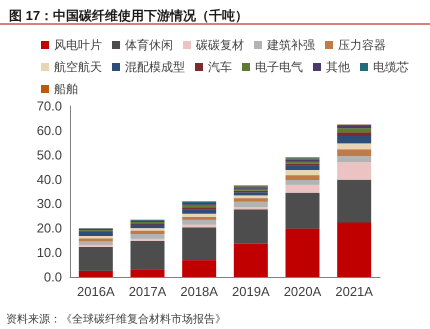 The width and height of the screenshot is (430, 329). Describe the element at coordinates (303, 291) in the screenshot. I see `x-tick-label: 2020A` at that location.